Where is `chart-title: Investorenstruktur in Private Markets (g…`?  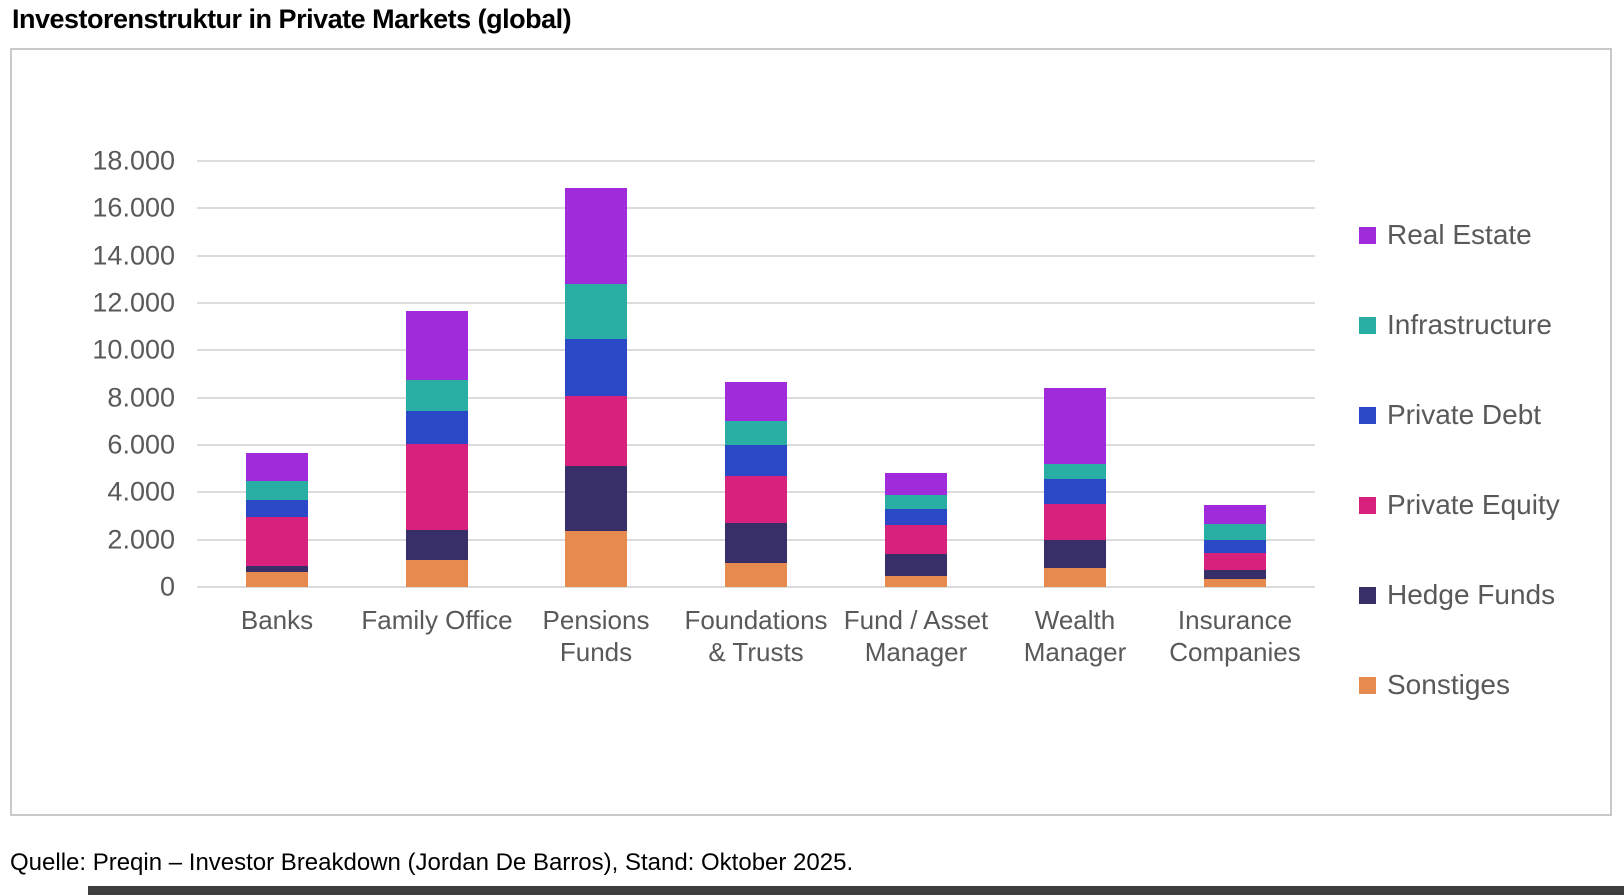
chart-title: Investorenstruktur in Private Markets (g… is located at coordinates (292, 19).